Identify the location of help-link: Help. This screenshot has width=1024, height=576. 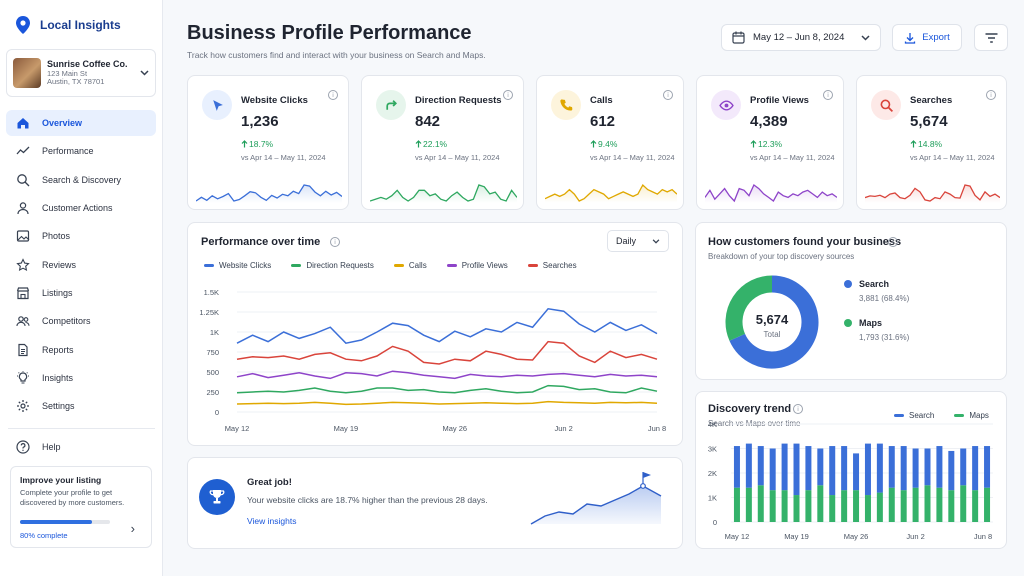
(38, 447).